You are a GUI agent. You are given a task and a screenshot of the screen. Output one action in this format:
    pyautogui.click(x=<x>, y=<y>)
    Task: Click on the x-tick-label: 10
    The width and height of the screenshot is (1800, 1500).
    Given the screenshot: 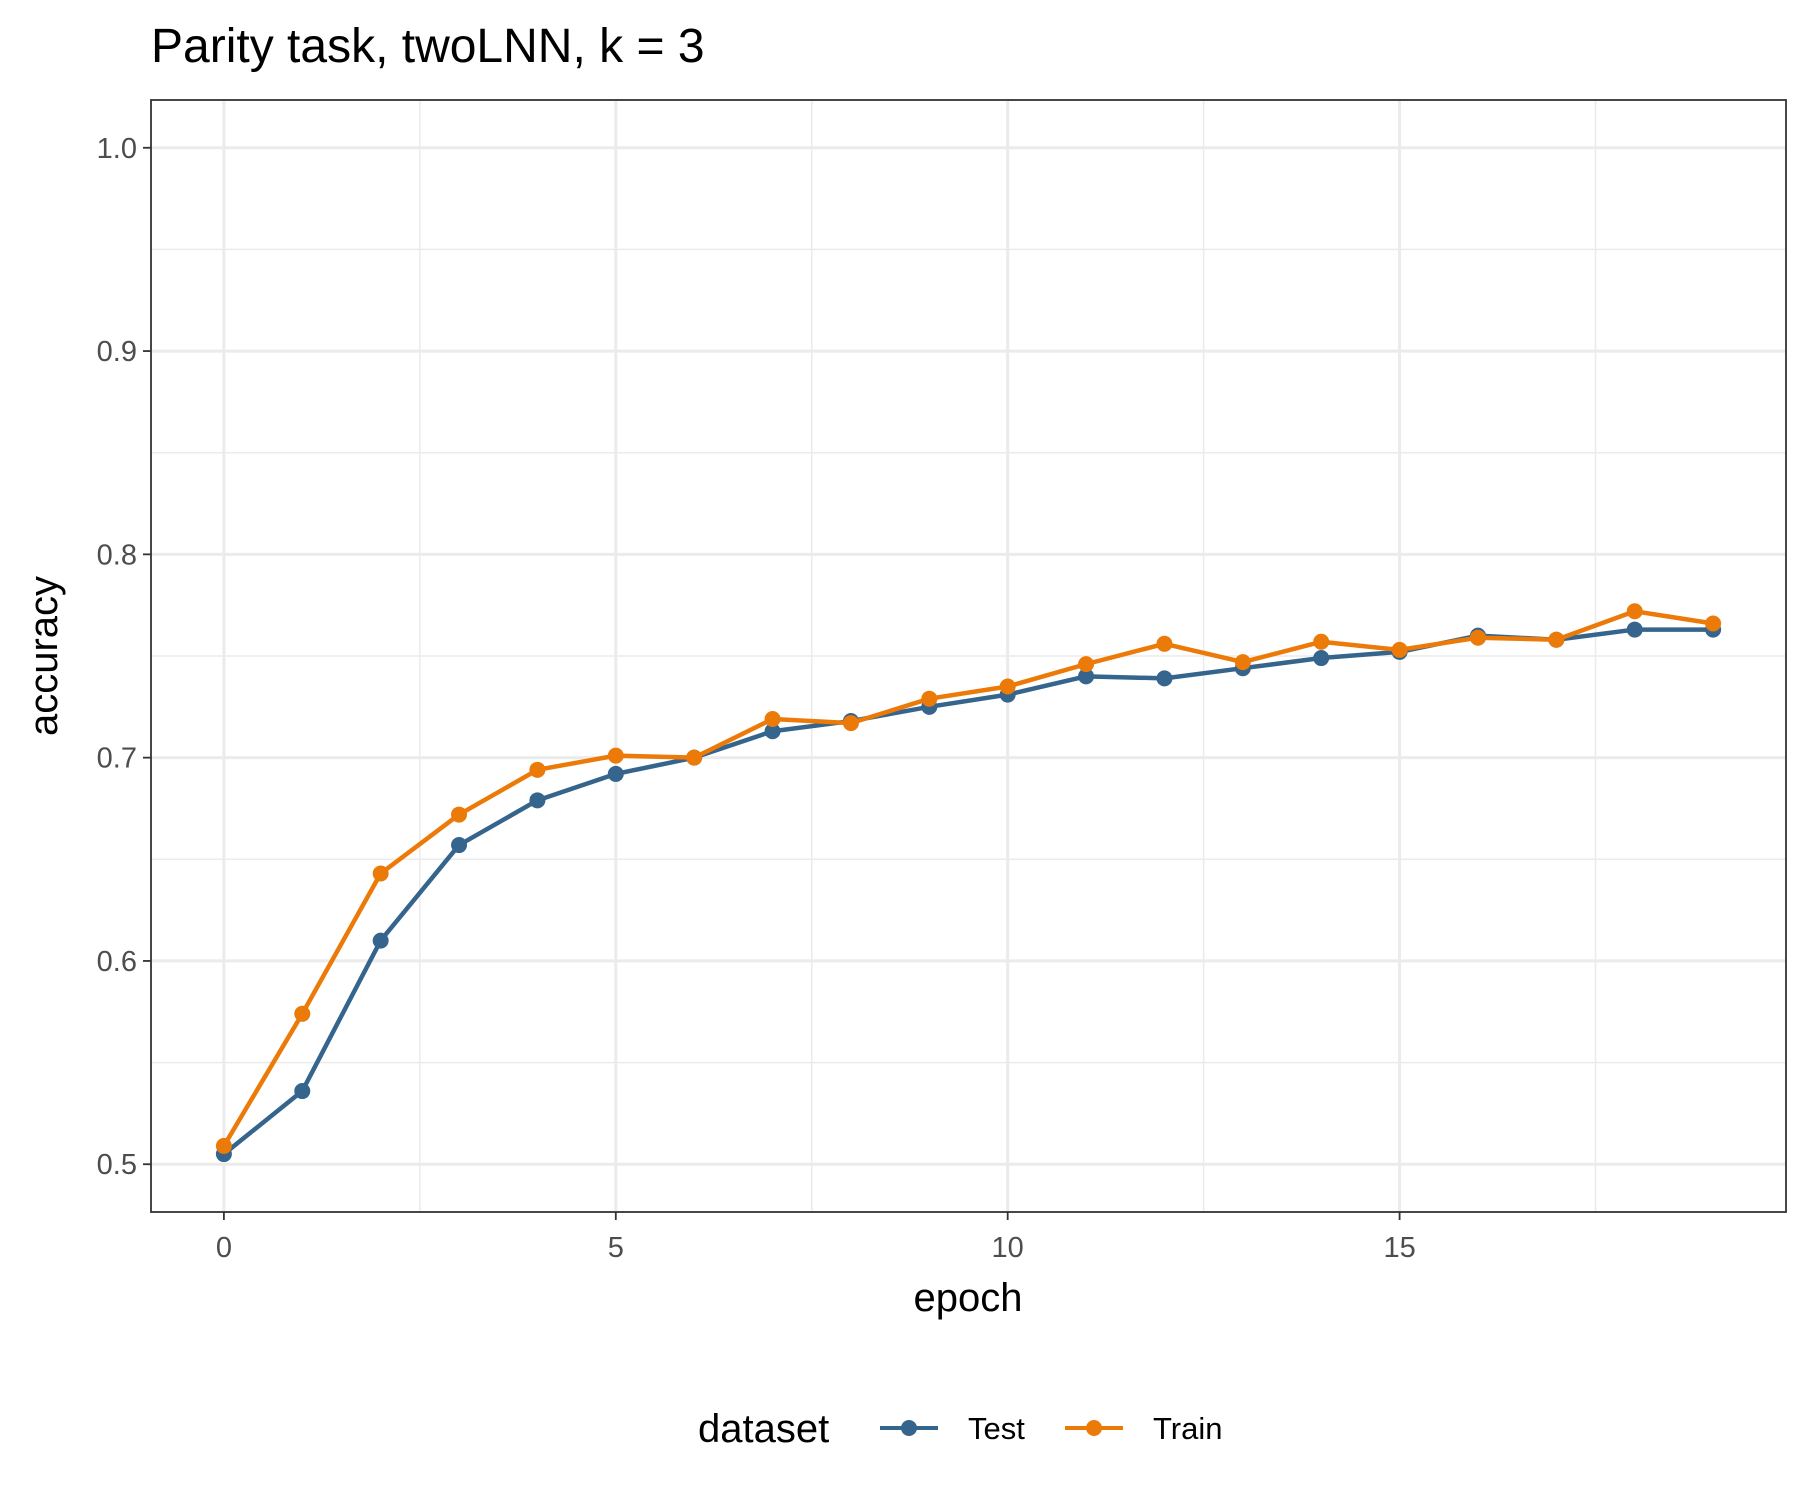 What is the action you would take?
    pyautogui.click(x=1008, y=1248)
    